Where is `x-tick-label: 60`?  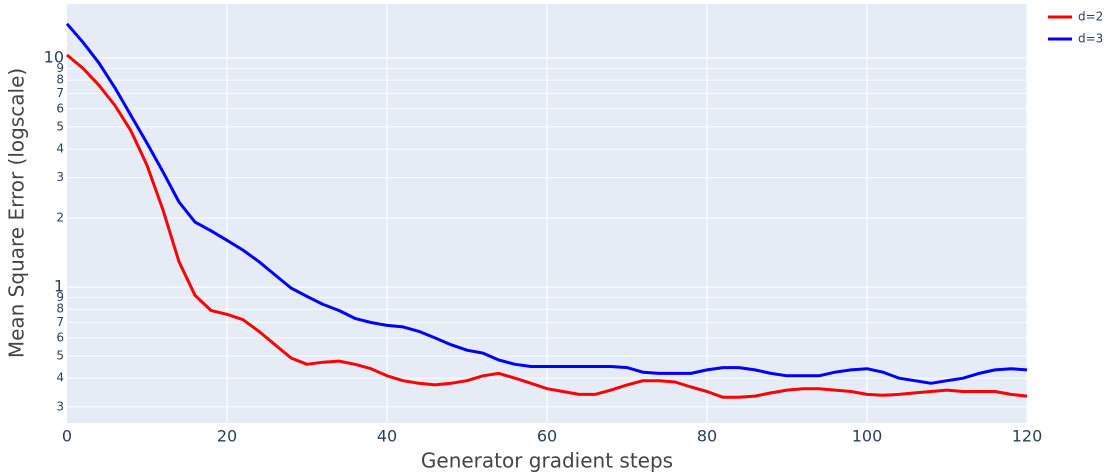 x-tick-label: 60 is located at coordinates (547, 436).